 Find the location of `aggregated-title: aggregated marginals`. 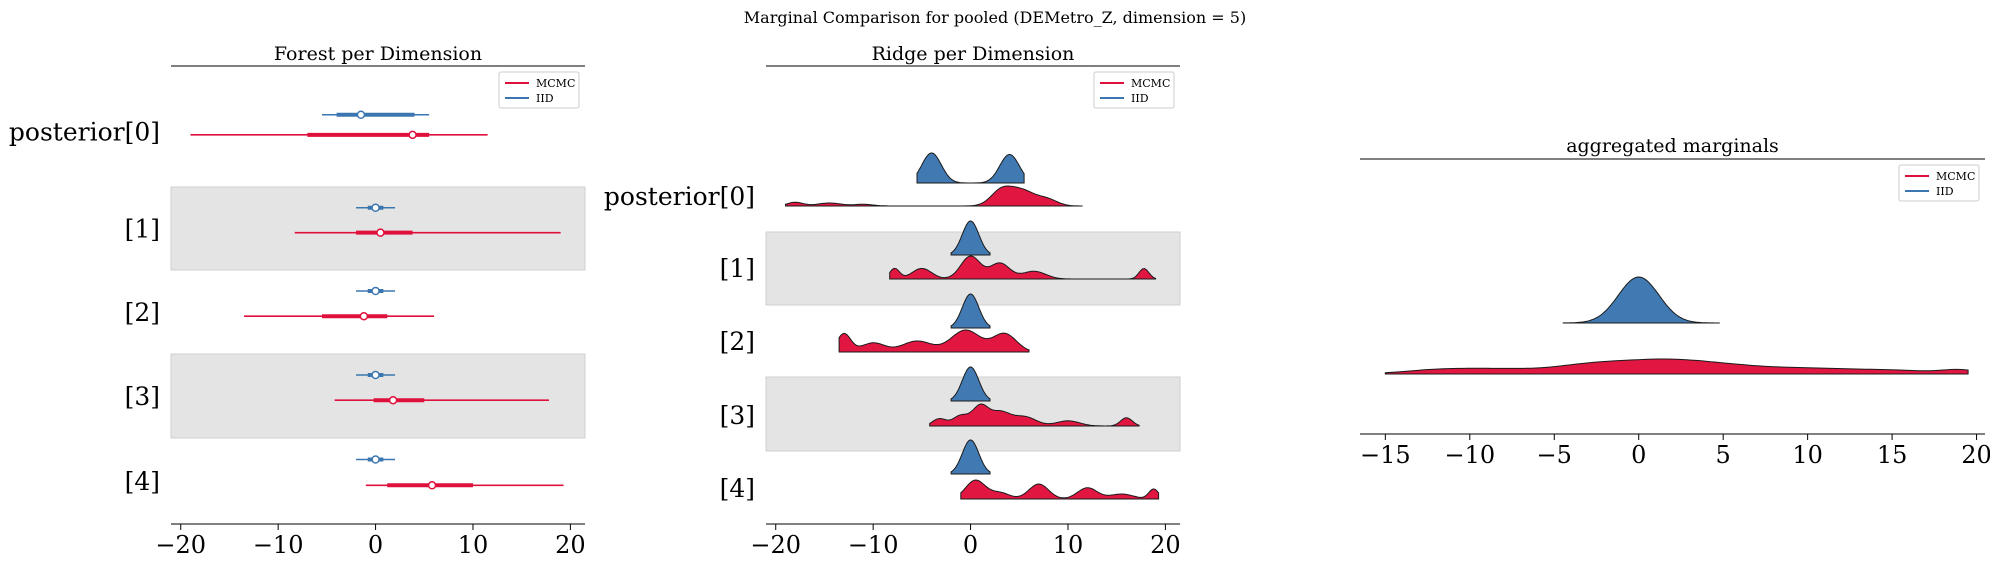

aggregated-title: aggregated marginals is located at coordinates (1672, 146).